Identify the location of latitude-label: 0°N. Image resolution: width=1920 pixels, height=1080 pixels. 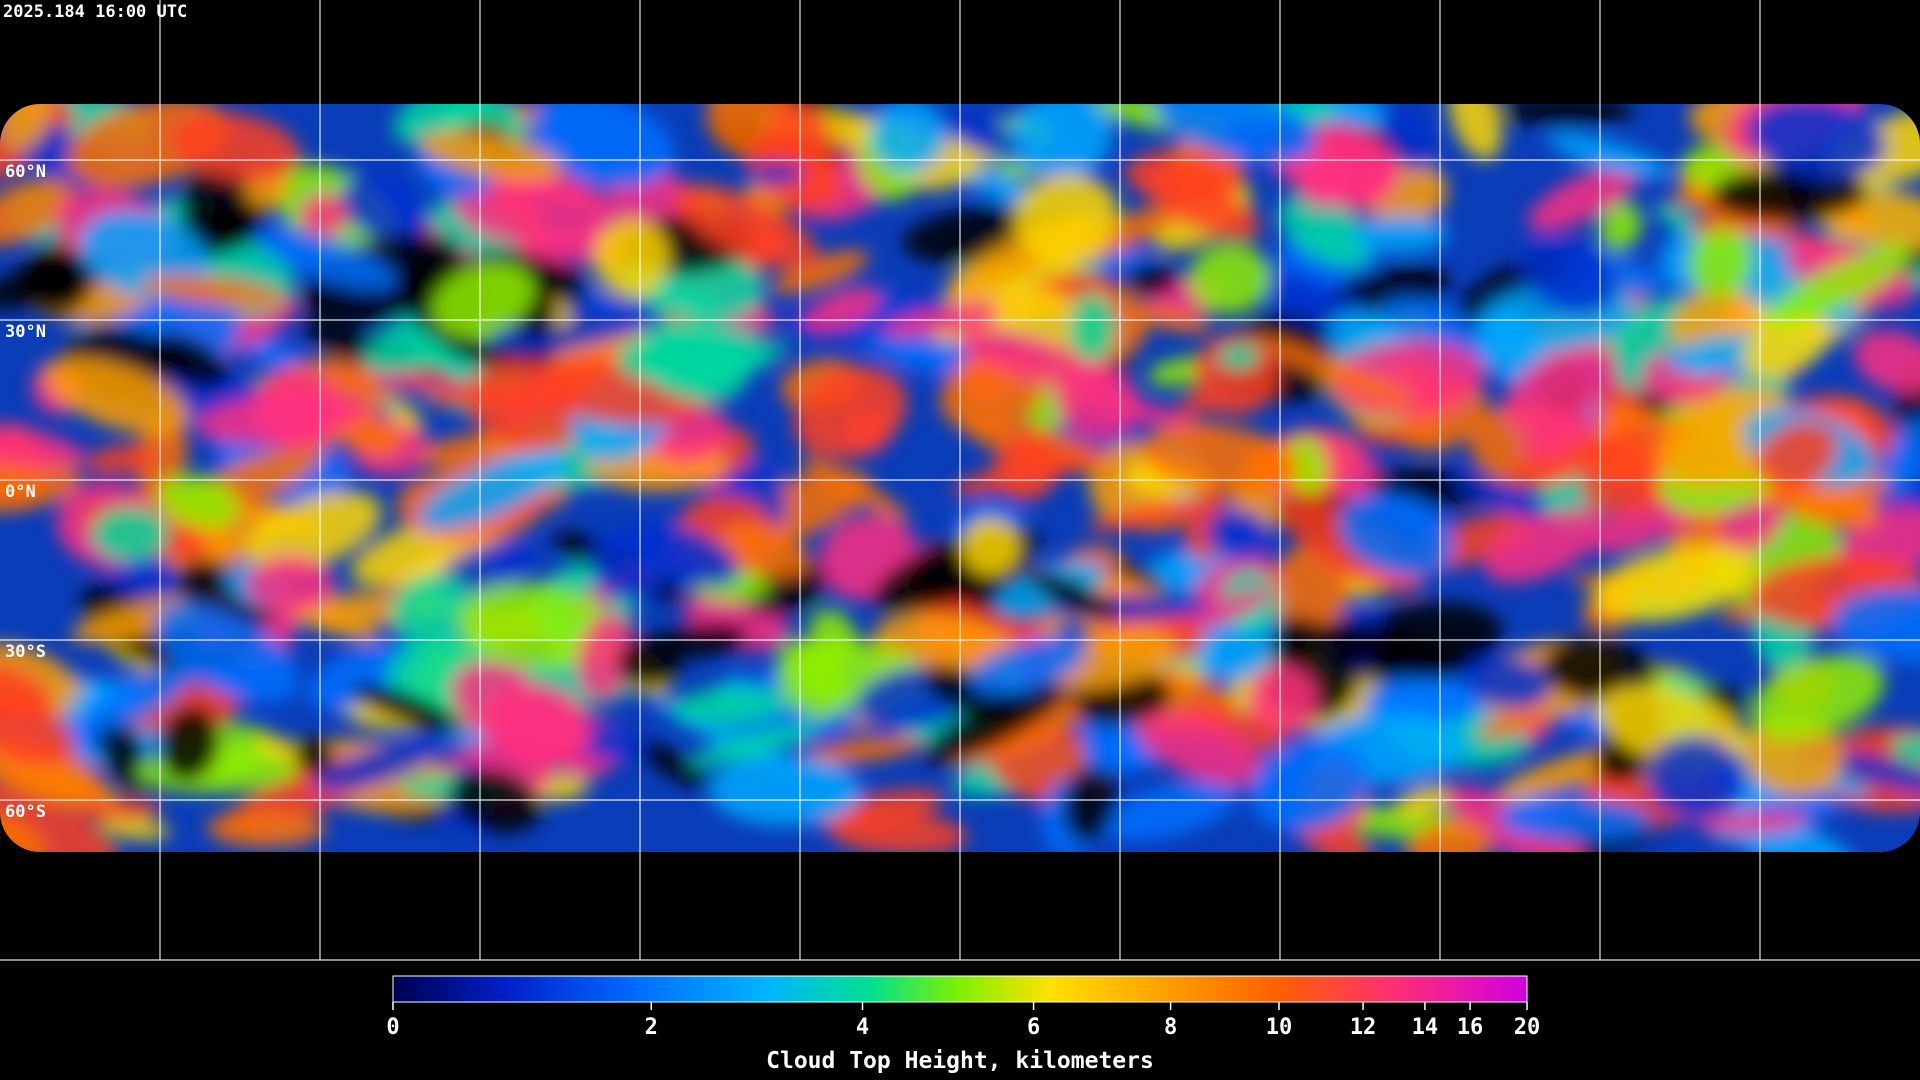
(20, 492).